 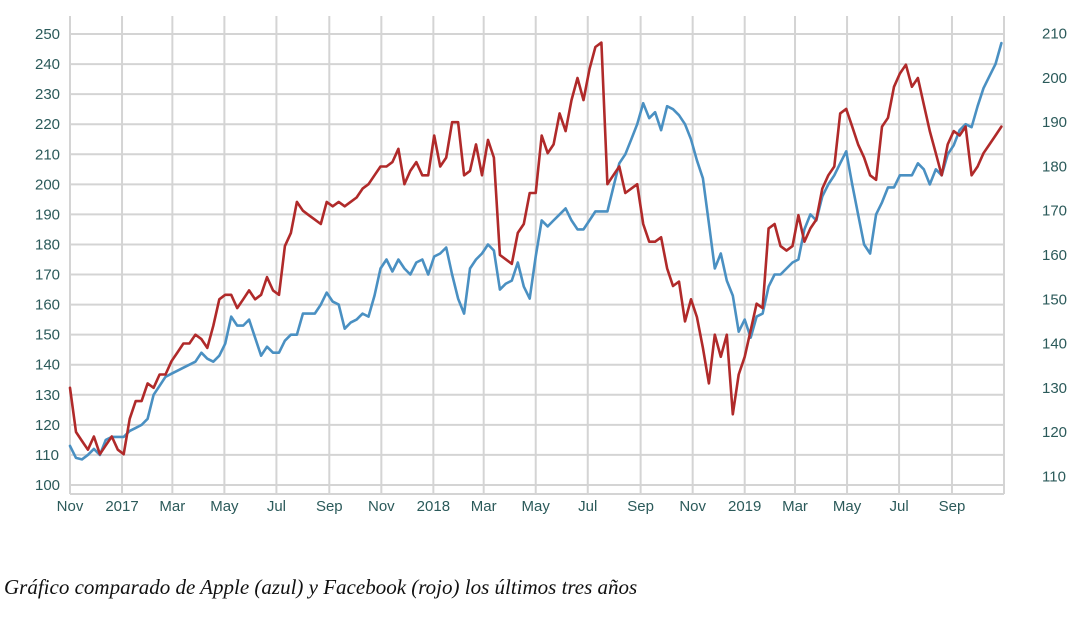 What do you see at coordinates (1054, 299) in the screenshot?
I see `right-axis-tick-label: 150` at bounding box center [1054, 299].